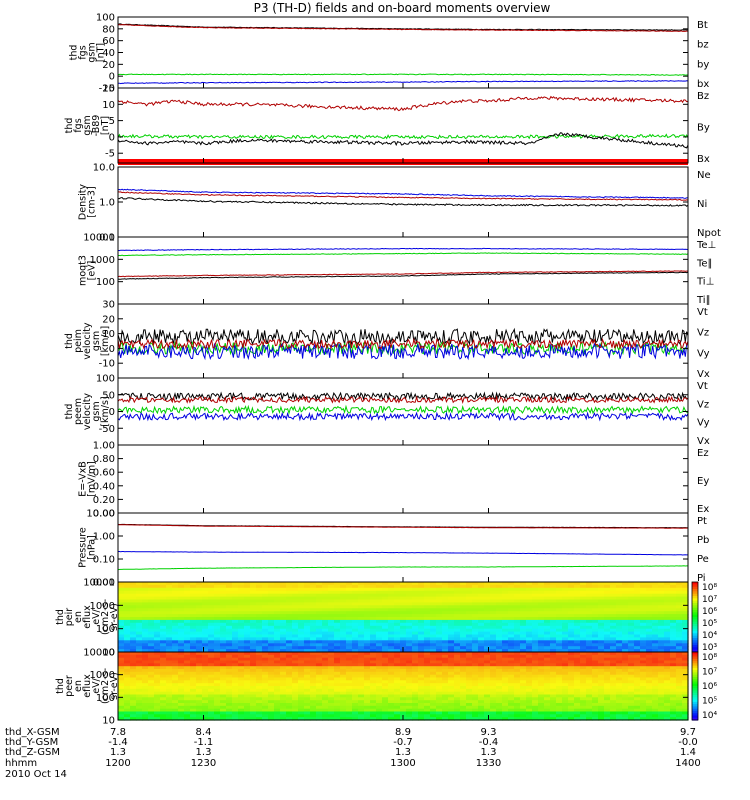  Describe the element at coordinates (702, 521) in the screenshot. I see `legend-label: Pt` at that location.